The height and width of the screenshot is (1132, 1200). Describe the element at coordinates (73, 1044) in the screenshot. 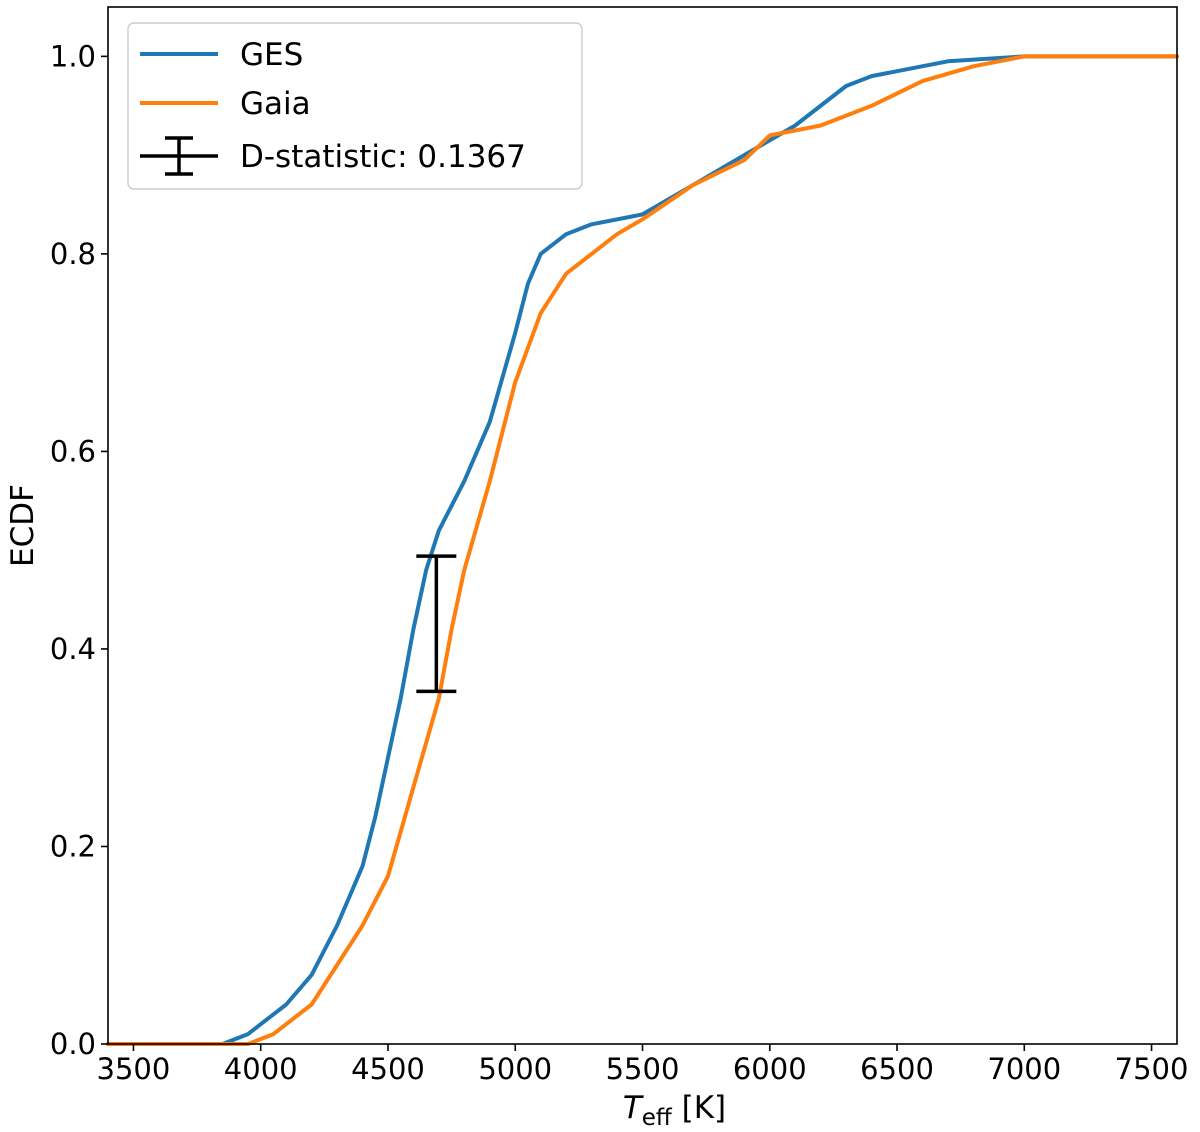

I see `y-tick-label: 0.0` at that location.